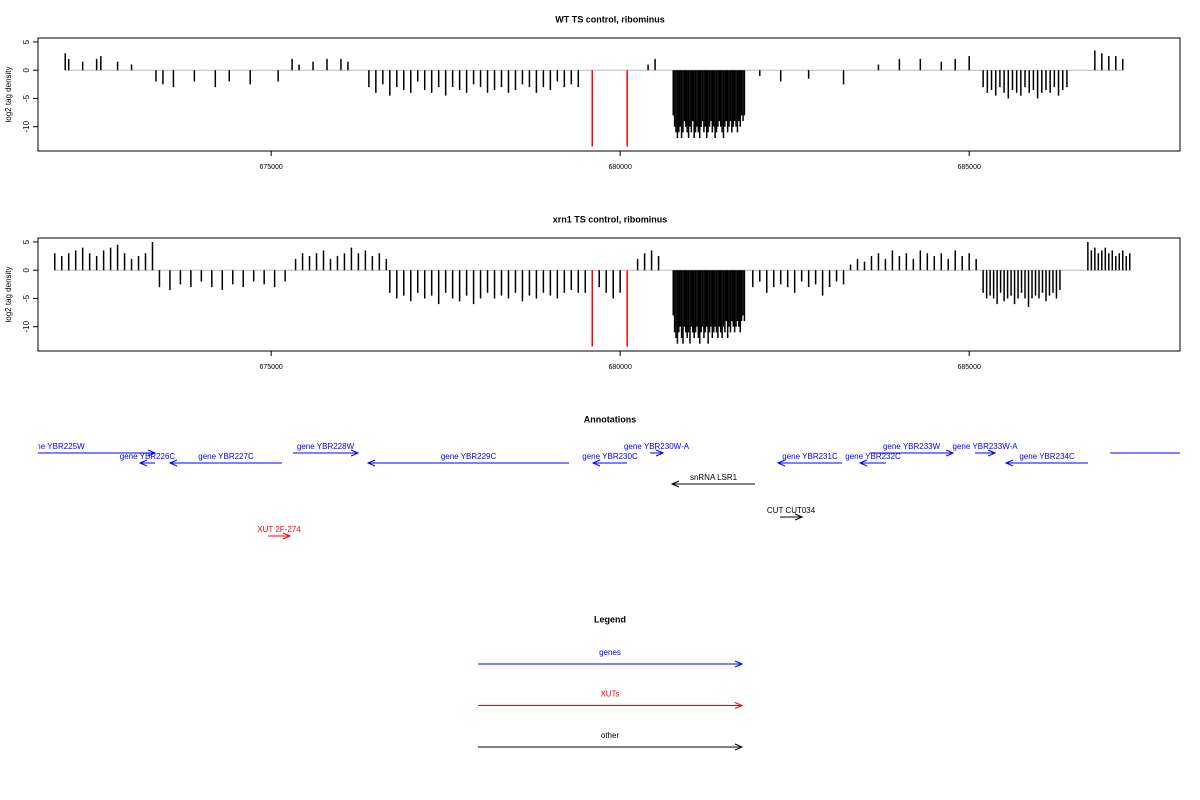  Describe the element at coordinates (610, 219) in the screenshot. I see `panel-title: xrn1 TS control, ribominus` at that location.